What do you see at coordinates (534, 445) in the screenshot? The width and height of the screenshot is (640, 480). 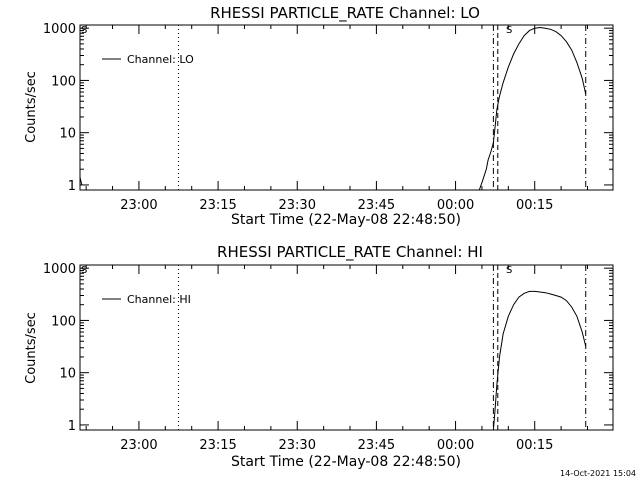 I see `hi-x-tick-label: 00:15` at bounding box center [534, 445].